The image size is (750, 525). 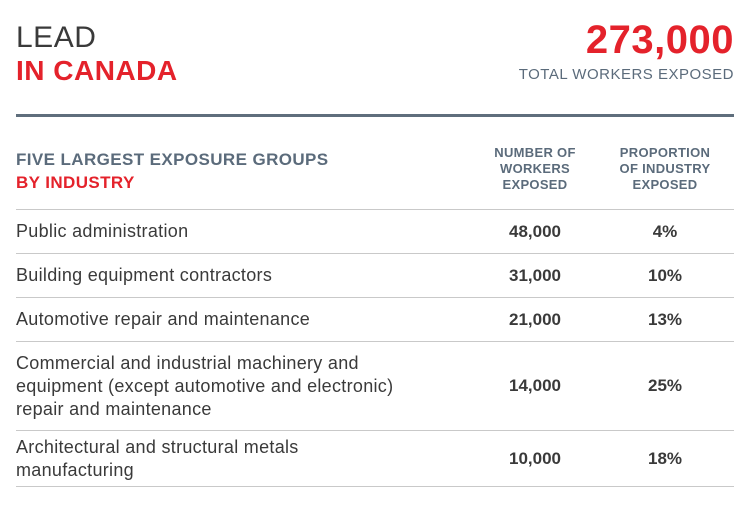 What do you see at coordinates (665, 231) in the screenshot?
I see `proportion-exposed-value: 4%` at bounding box center [665, 231].